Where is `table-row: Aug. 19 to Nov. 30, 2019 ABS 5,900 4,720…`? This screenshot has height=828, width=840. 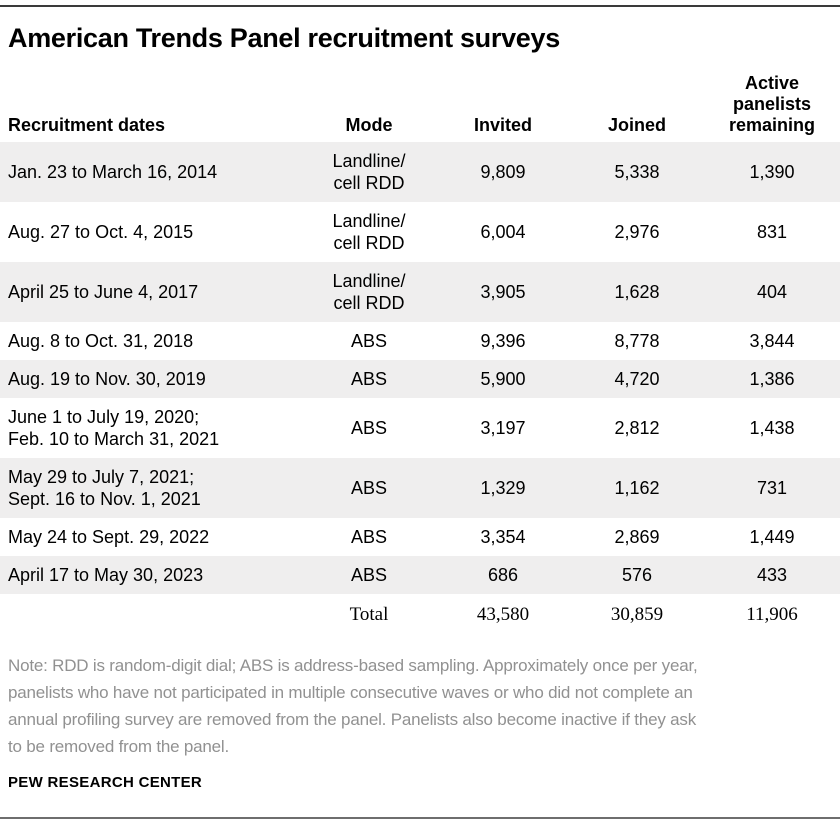 table-row: Aug. 19 to Nov. 30, 2019 ABS 5,900 4,720… is located at coordinates (420, 379).